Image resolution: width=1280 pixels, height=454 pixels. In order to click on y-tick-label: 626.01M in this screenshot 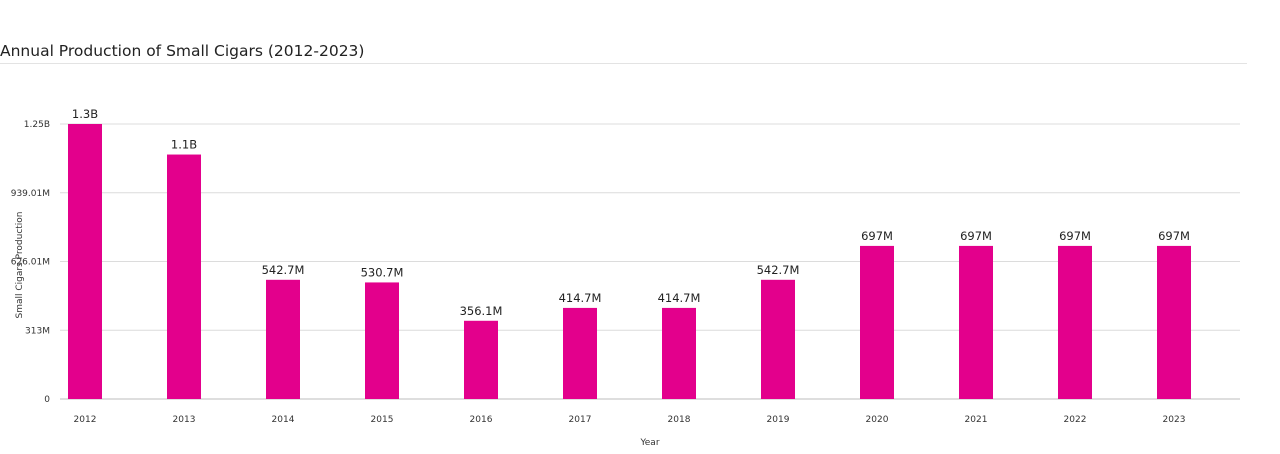, I will do `click(30, 263)`.